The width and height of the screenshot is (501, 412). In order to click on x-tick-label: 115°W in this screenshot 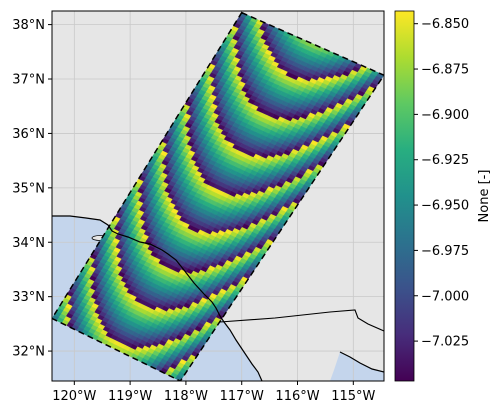, I will do `click(353, 396)`.